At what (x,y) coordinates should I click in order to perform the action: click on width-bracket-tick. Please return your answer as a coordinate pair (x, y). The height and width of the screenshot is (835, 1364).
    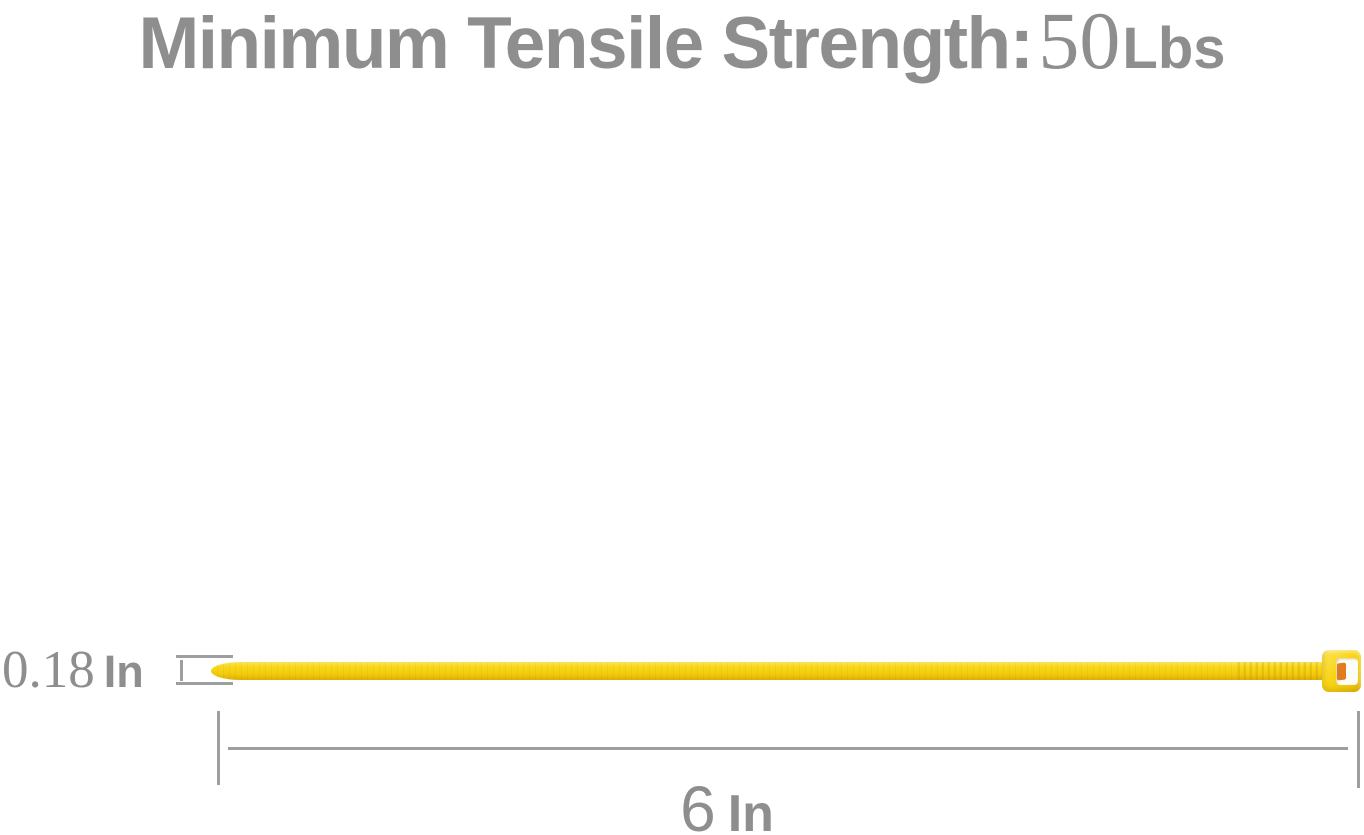
    Looking at the image, I should click on (181, 670).